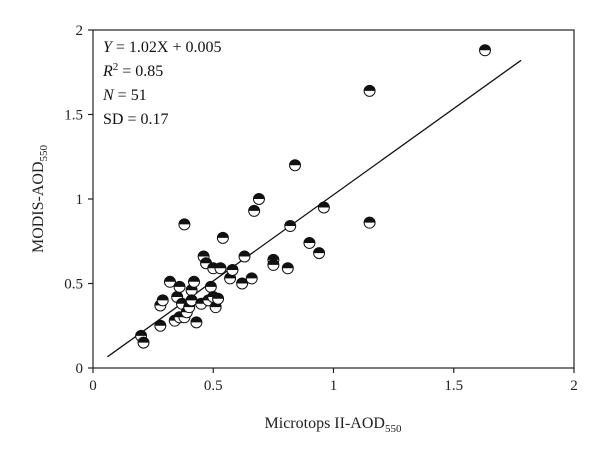 The width and height of the screenshot is (600, 453). I want to click on x-tick-label: 1, so click(334, 386).